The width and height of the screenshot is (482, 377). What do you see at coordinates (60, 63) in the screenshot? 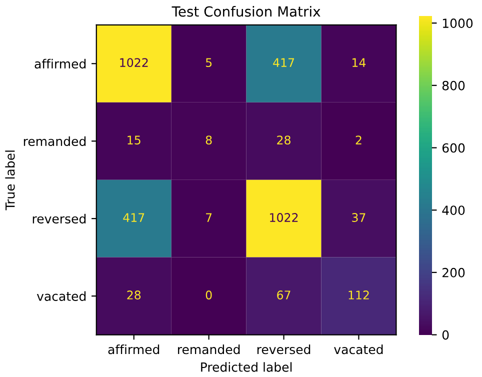
I see `y-tick-label: affirmed` at bounding box center [60, 63].